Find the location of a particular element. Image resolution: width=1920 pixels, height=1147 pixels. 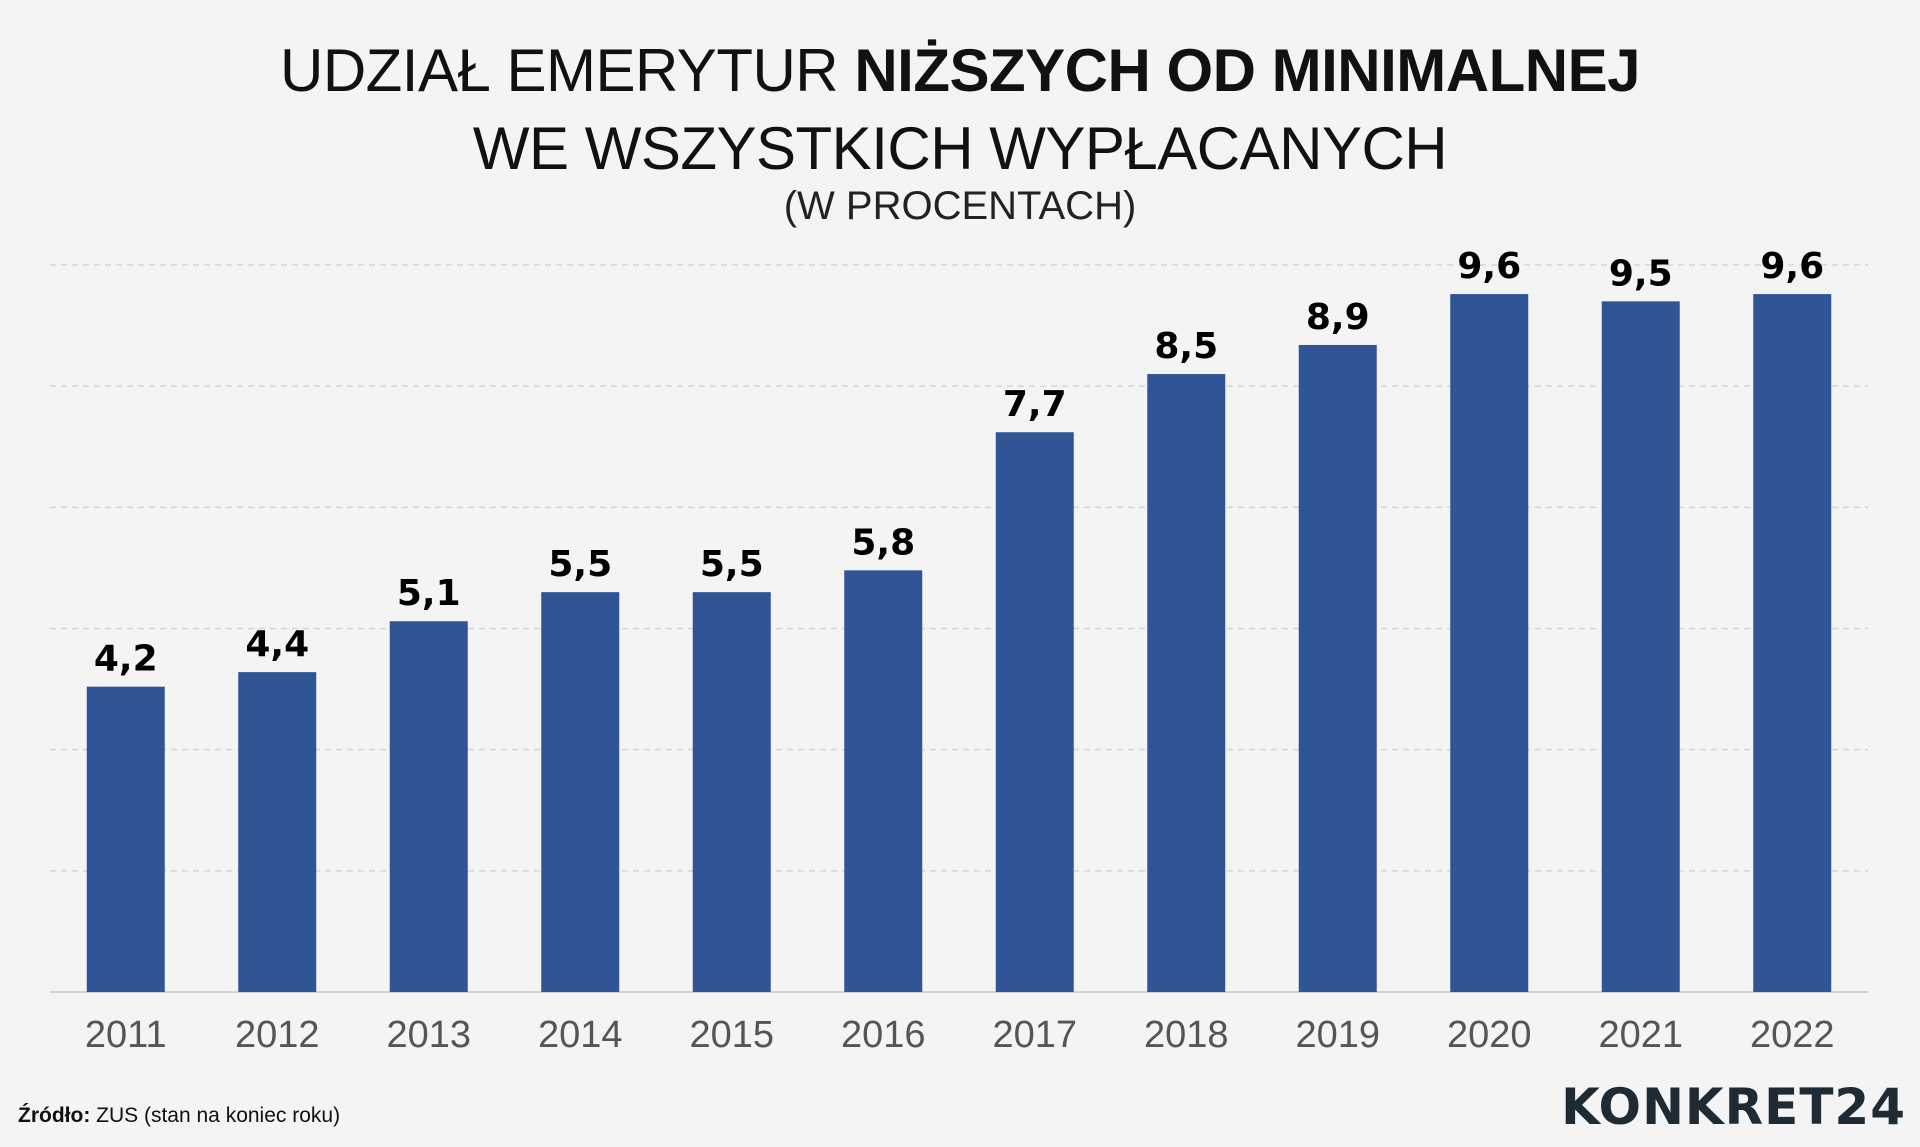

value-label-2013: 5,1 is located at coordinates (429, 593).